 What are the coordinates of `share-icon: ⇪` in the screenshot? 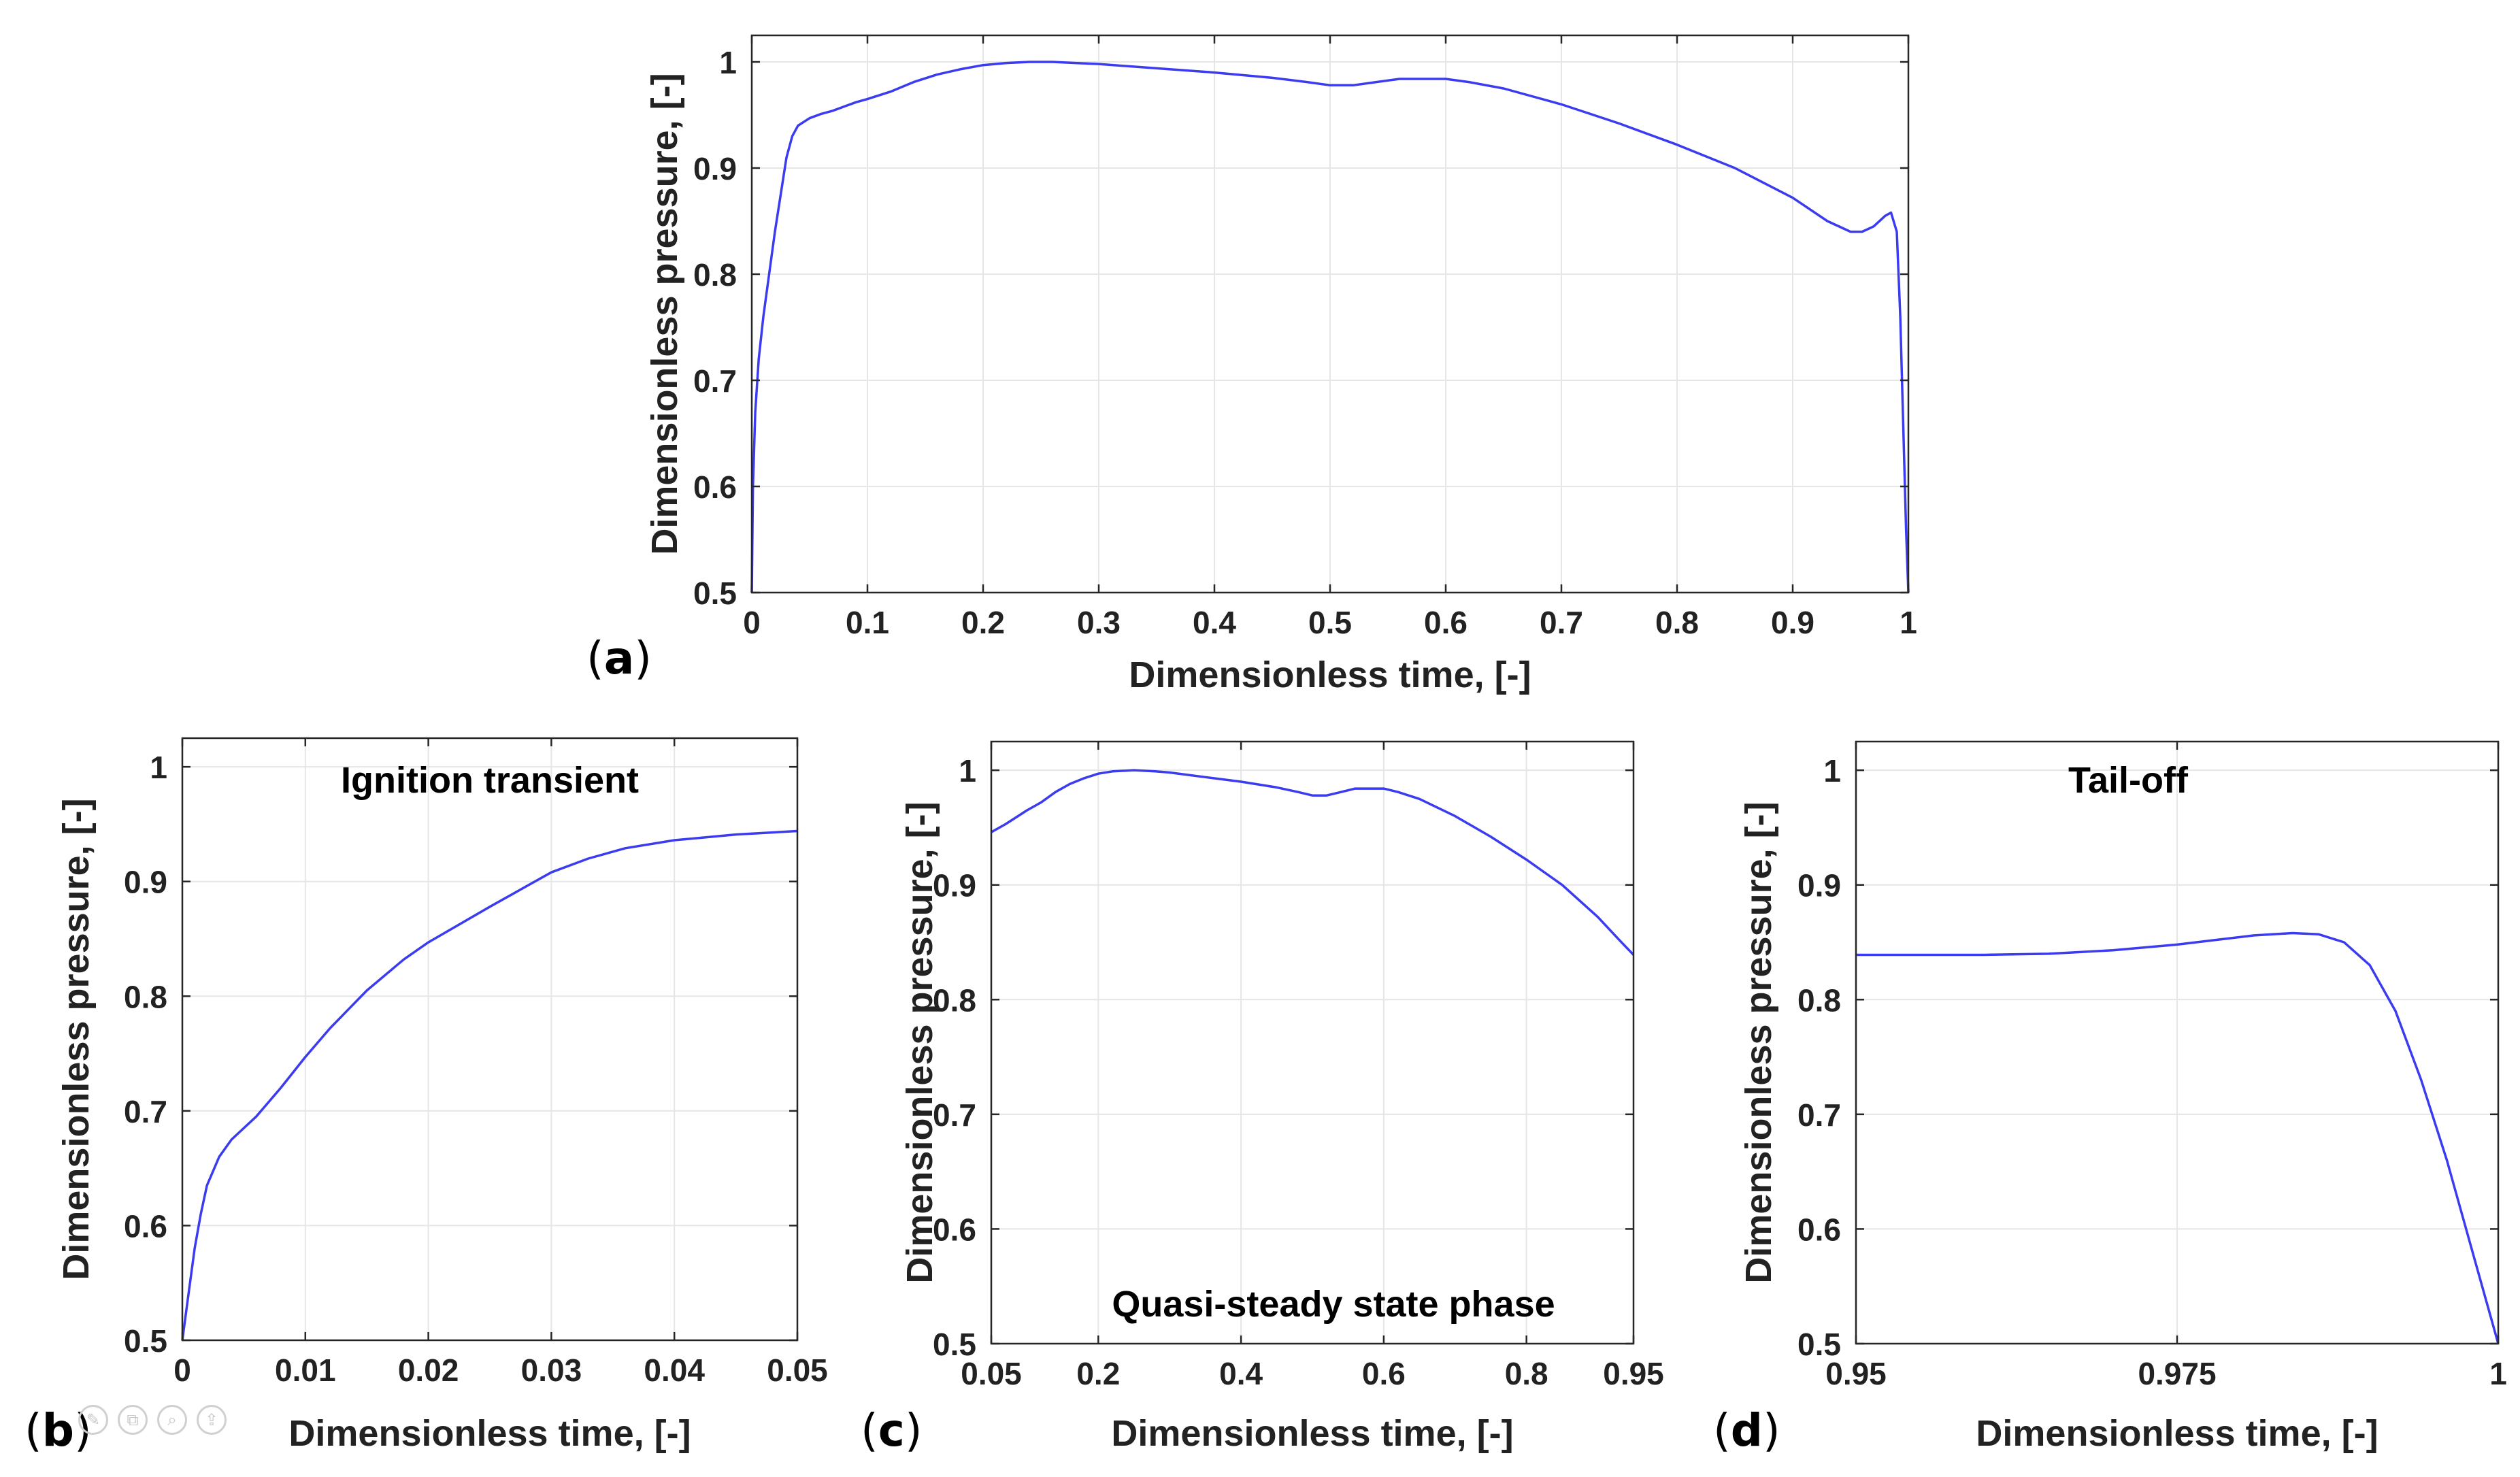 It's located at (212, 1420).